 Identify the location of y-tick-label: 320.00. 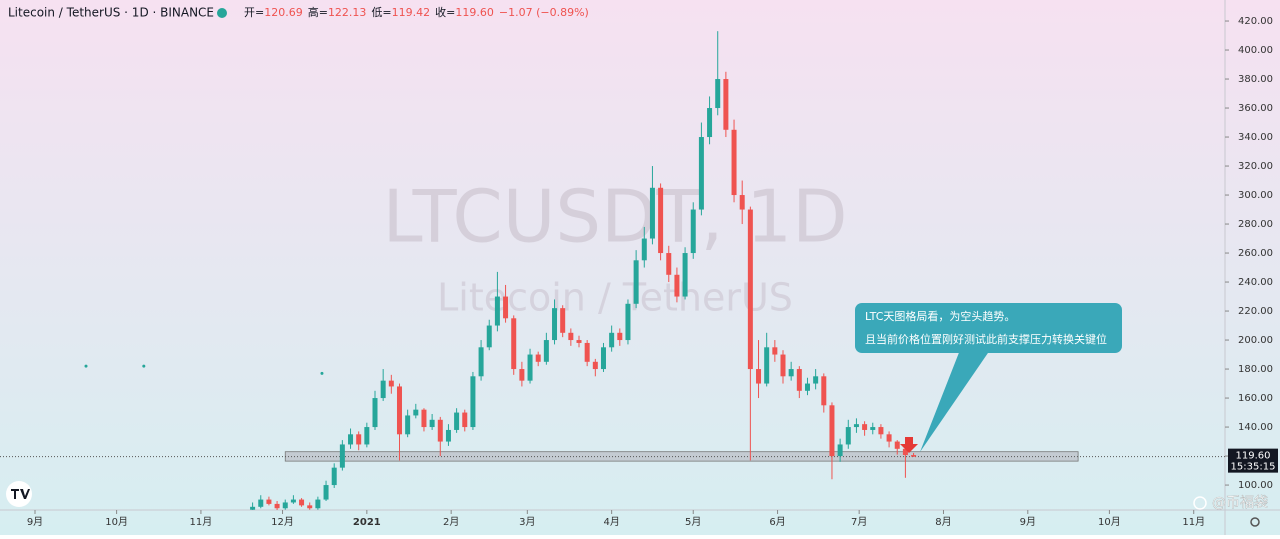
(1255, 166).